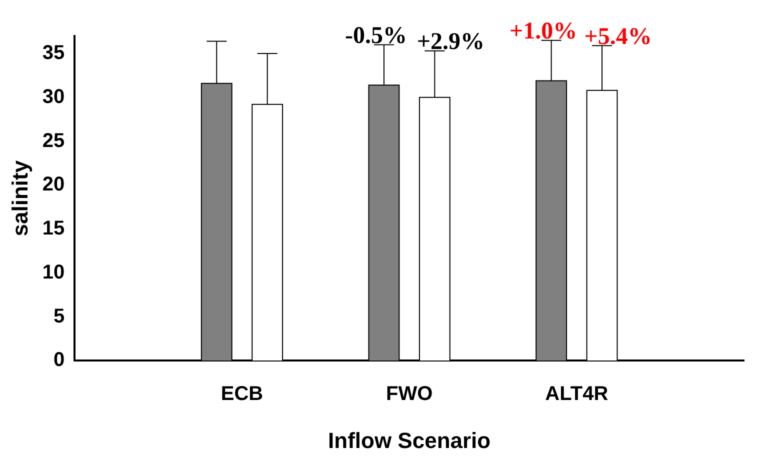 The width and height of the screenshot is (766, 461). What do you see at coordinates (53, 53) in the screenshot?
I see `y-tick-label: 35` at bounding box center [53, 53].